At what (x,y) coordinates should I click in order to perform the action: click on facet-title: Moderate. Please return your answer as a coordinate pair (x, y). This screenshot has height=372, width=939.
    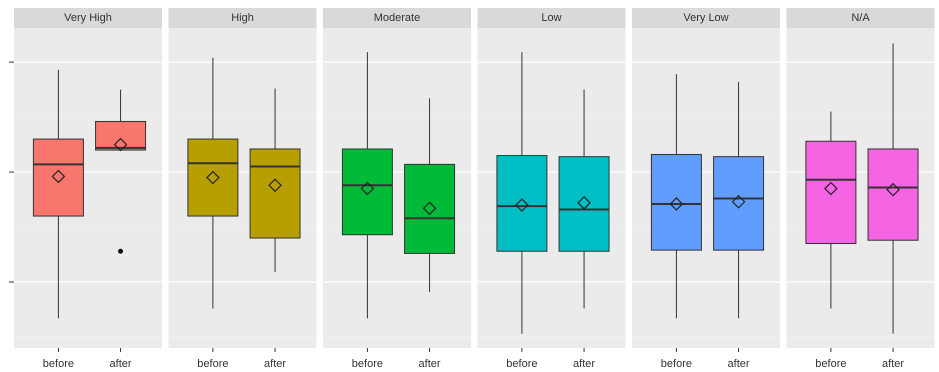
    Looking at the image, I should click on (397, 18).